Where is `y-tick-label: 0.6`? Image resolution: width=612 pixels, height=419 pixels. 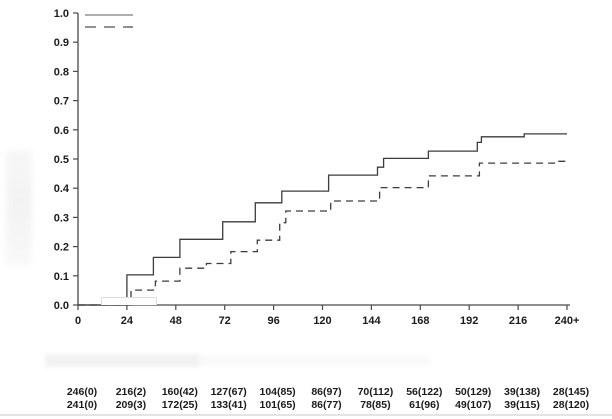 y-tick-label: 0.6 is located at coordinates (61, 131).